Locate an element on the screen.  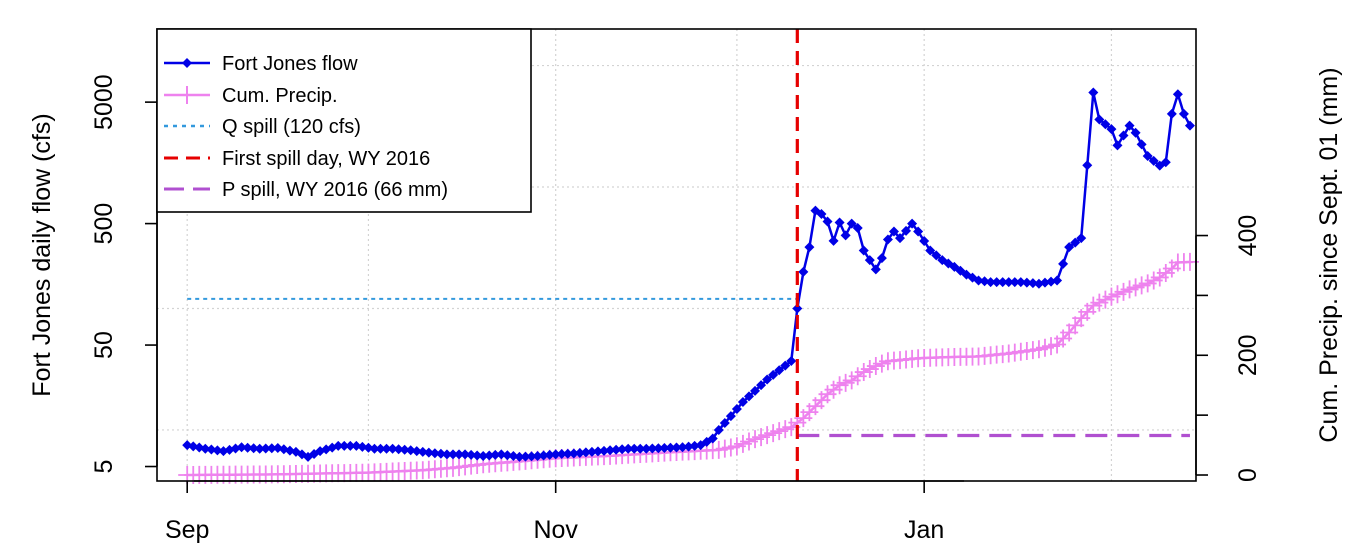
legend-entry-fort-jones-flow: Fort Jones flow is located at coordinates (261, 64).